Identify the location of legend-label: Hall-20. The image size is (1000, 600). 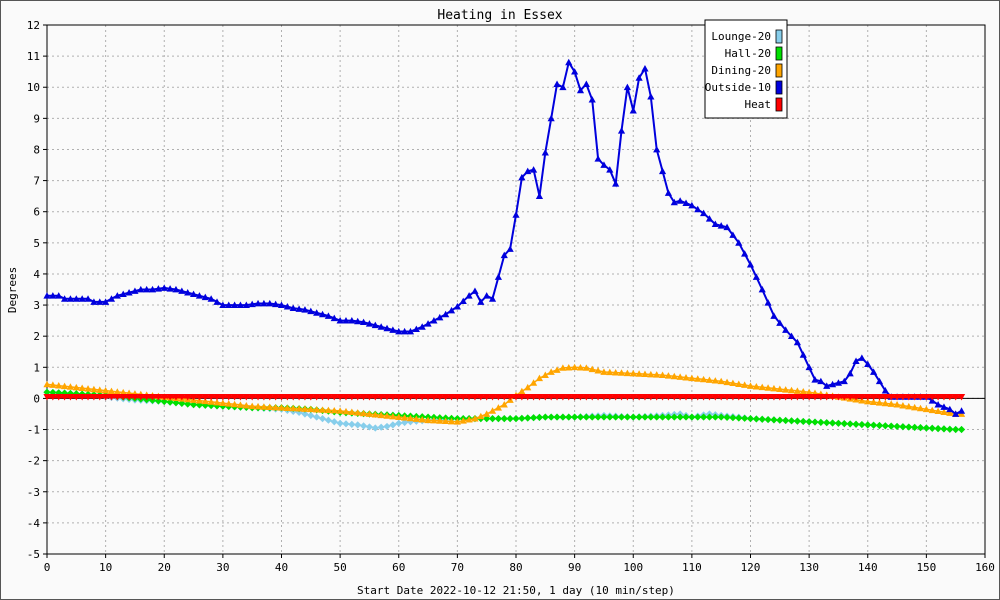
(748, 53).